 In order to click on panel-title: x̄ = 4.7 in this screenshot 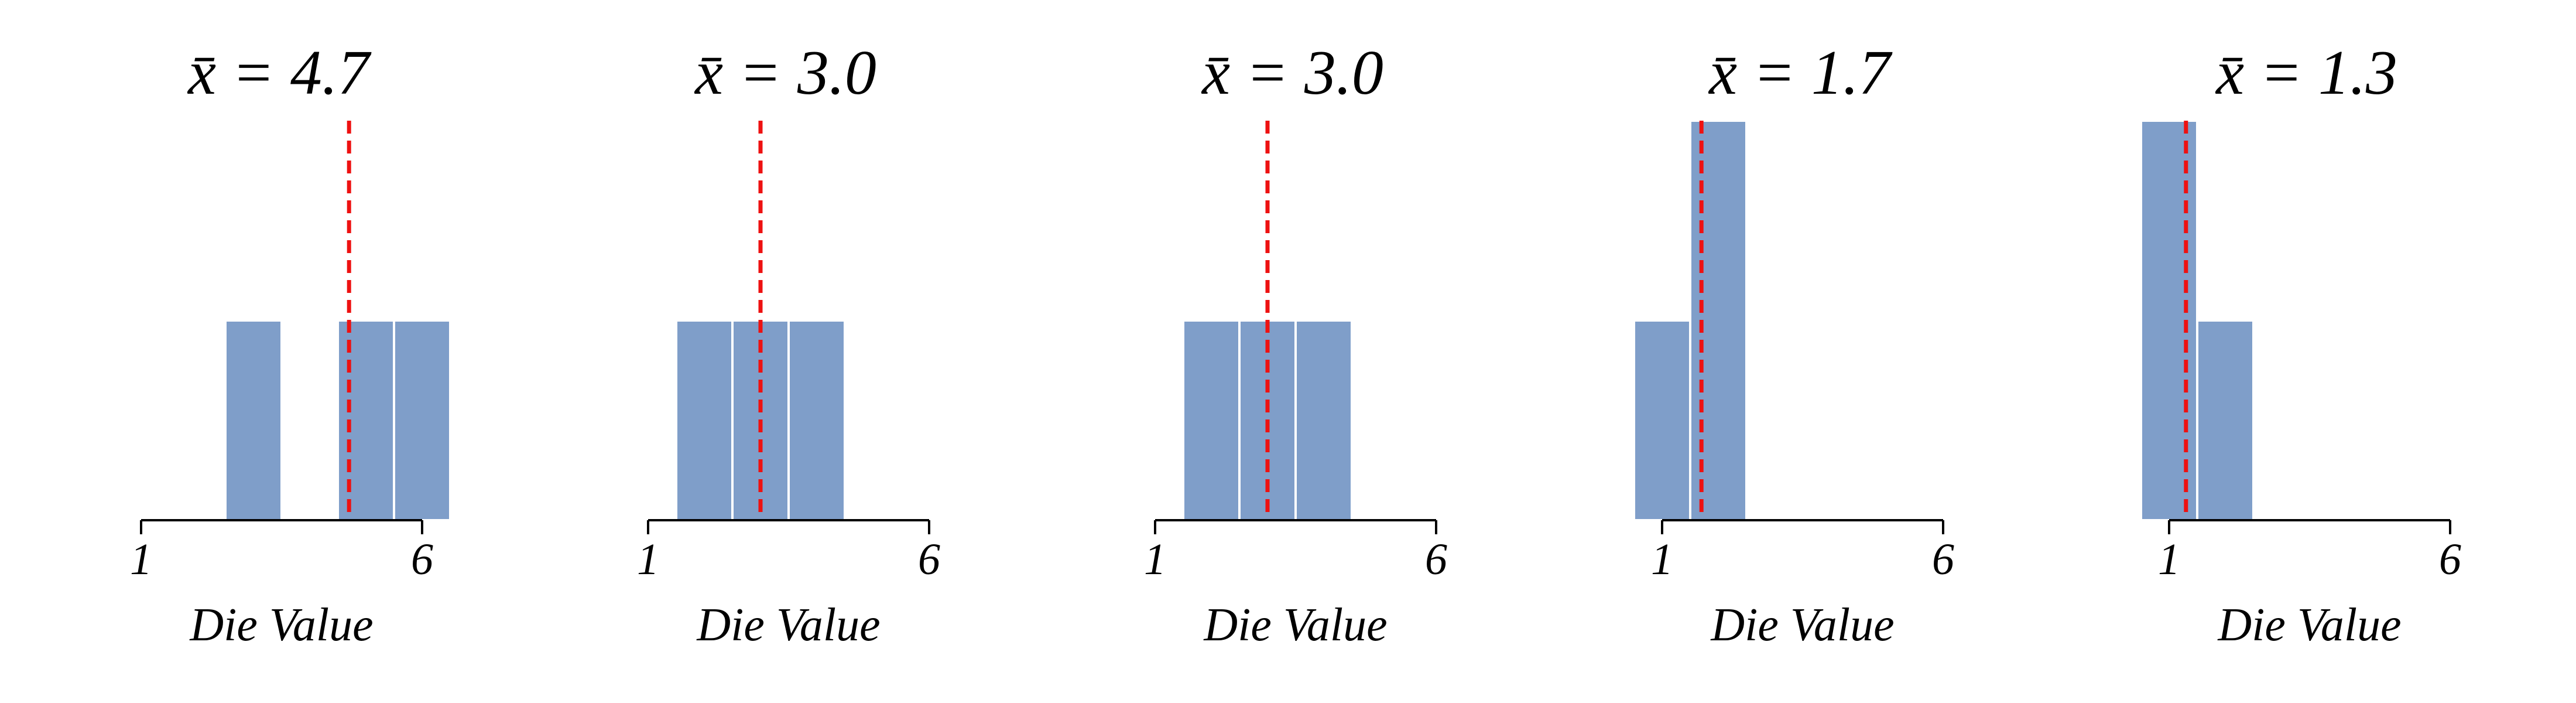, I will do `click(279, 73)`.